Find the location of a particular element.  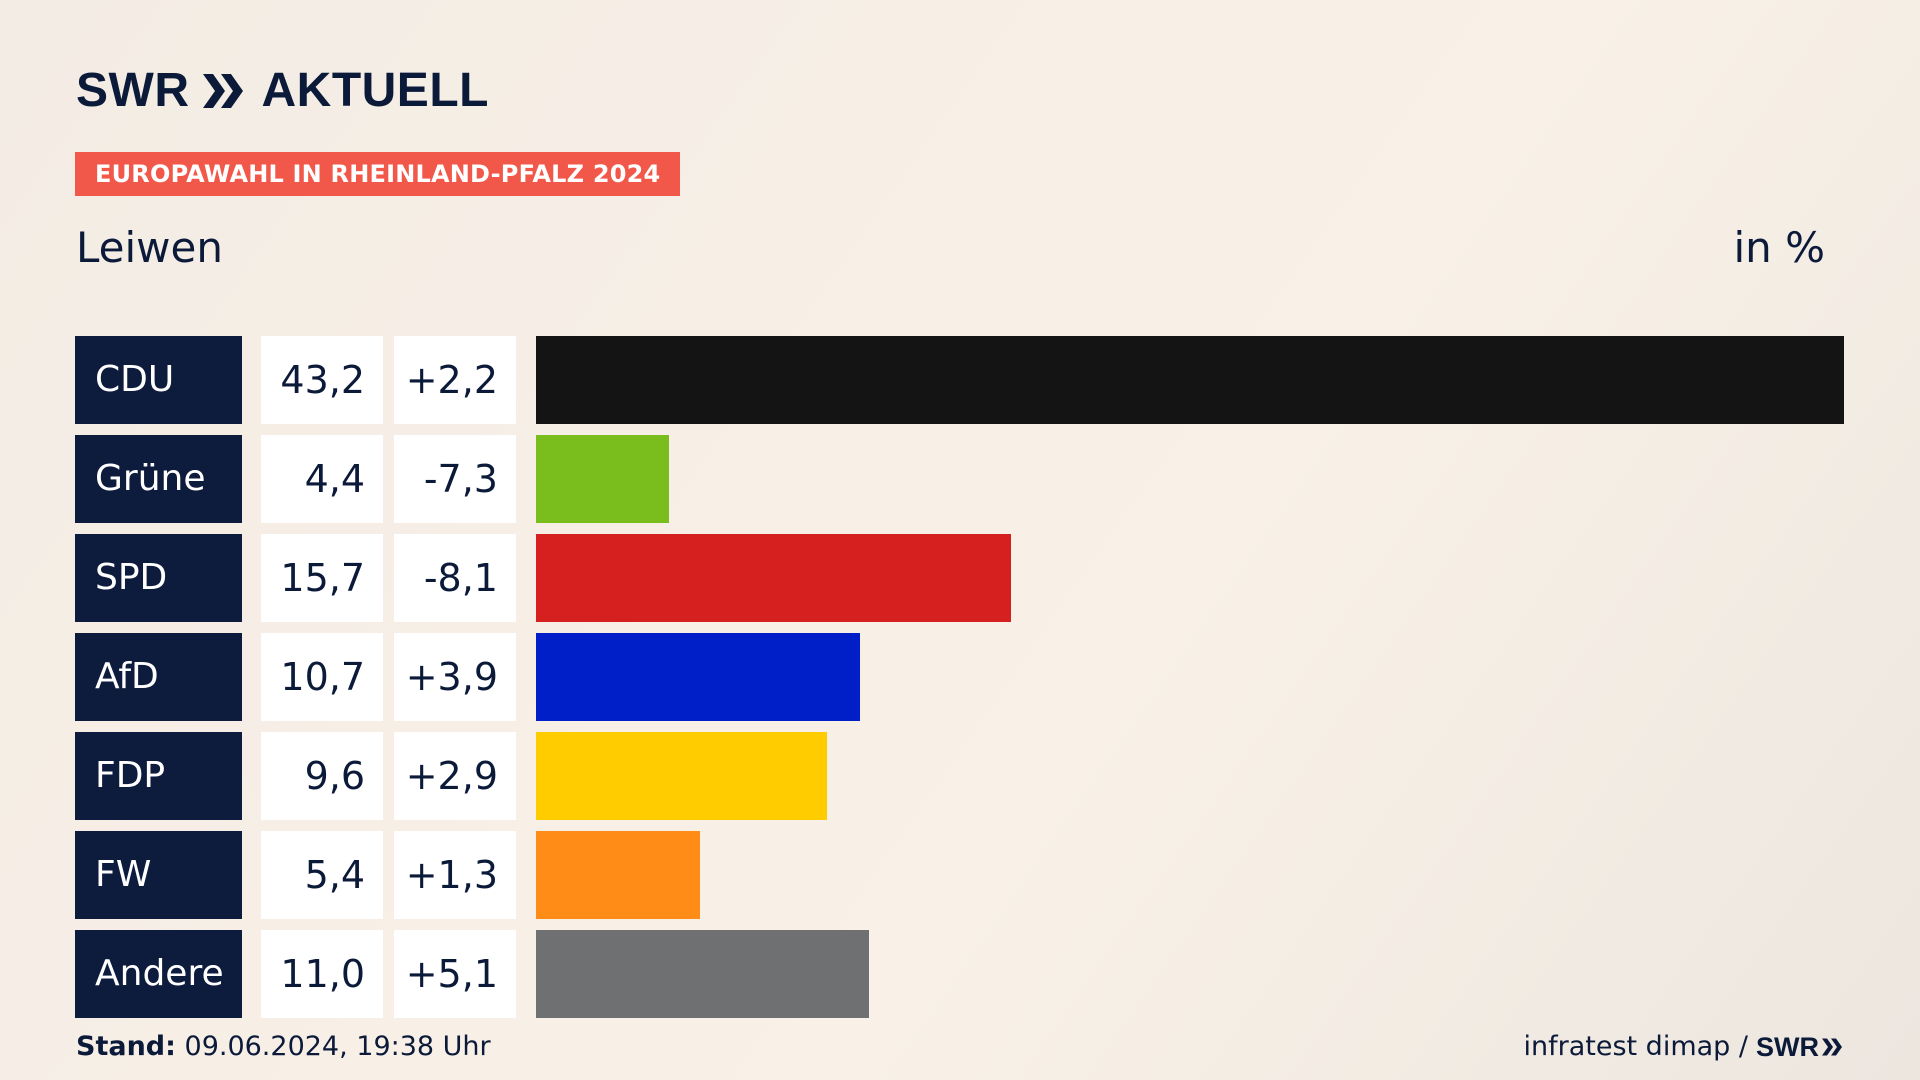

election-banner: EUROPAWAHL IN RHEINLAND-PFALZ 2024 is located at coordinates (378, 174).